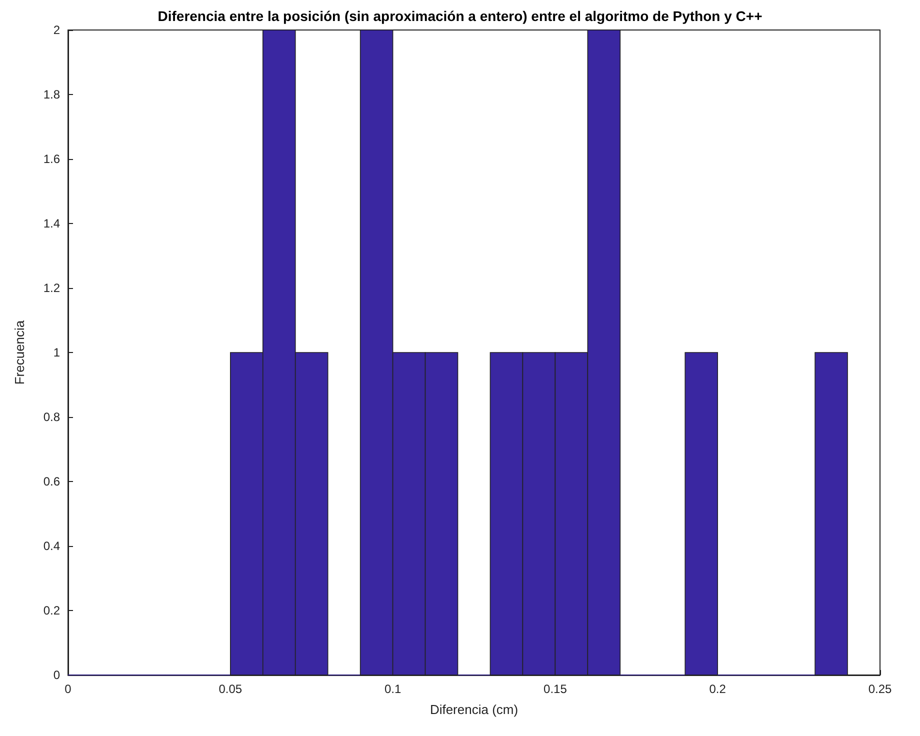 The height and width of the screenshot is (736, 920). Describe the element at coordinates (51, 417) in the screenshot. I see `y-tick-label: 0.8` at that location.